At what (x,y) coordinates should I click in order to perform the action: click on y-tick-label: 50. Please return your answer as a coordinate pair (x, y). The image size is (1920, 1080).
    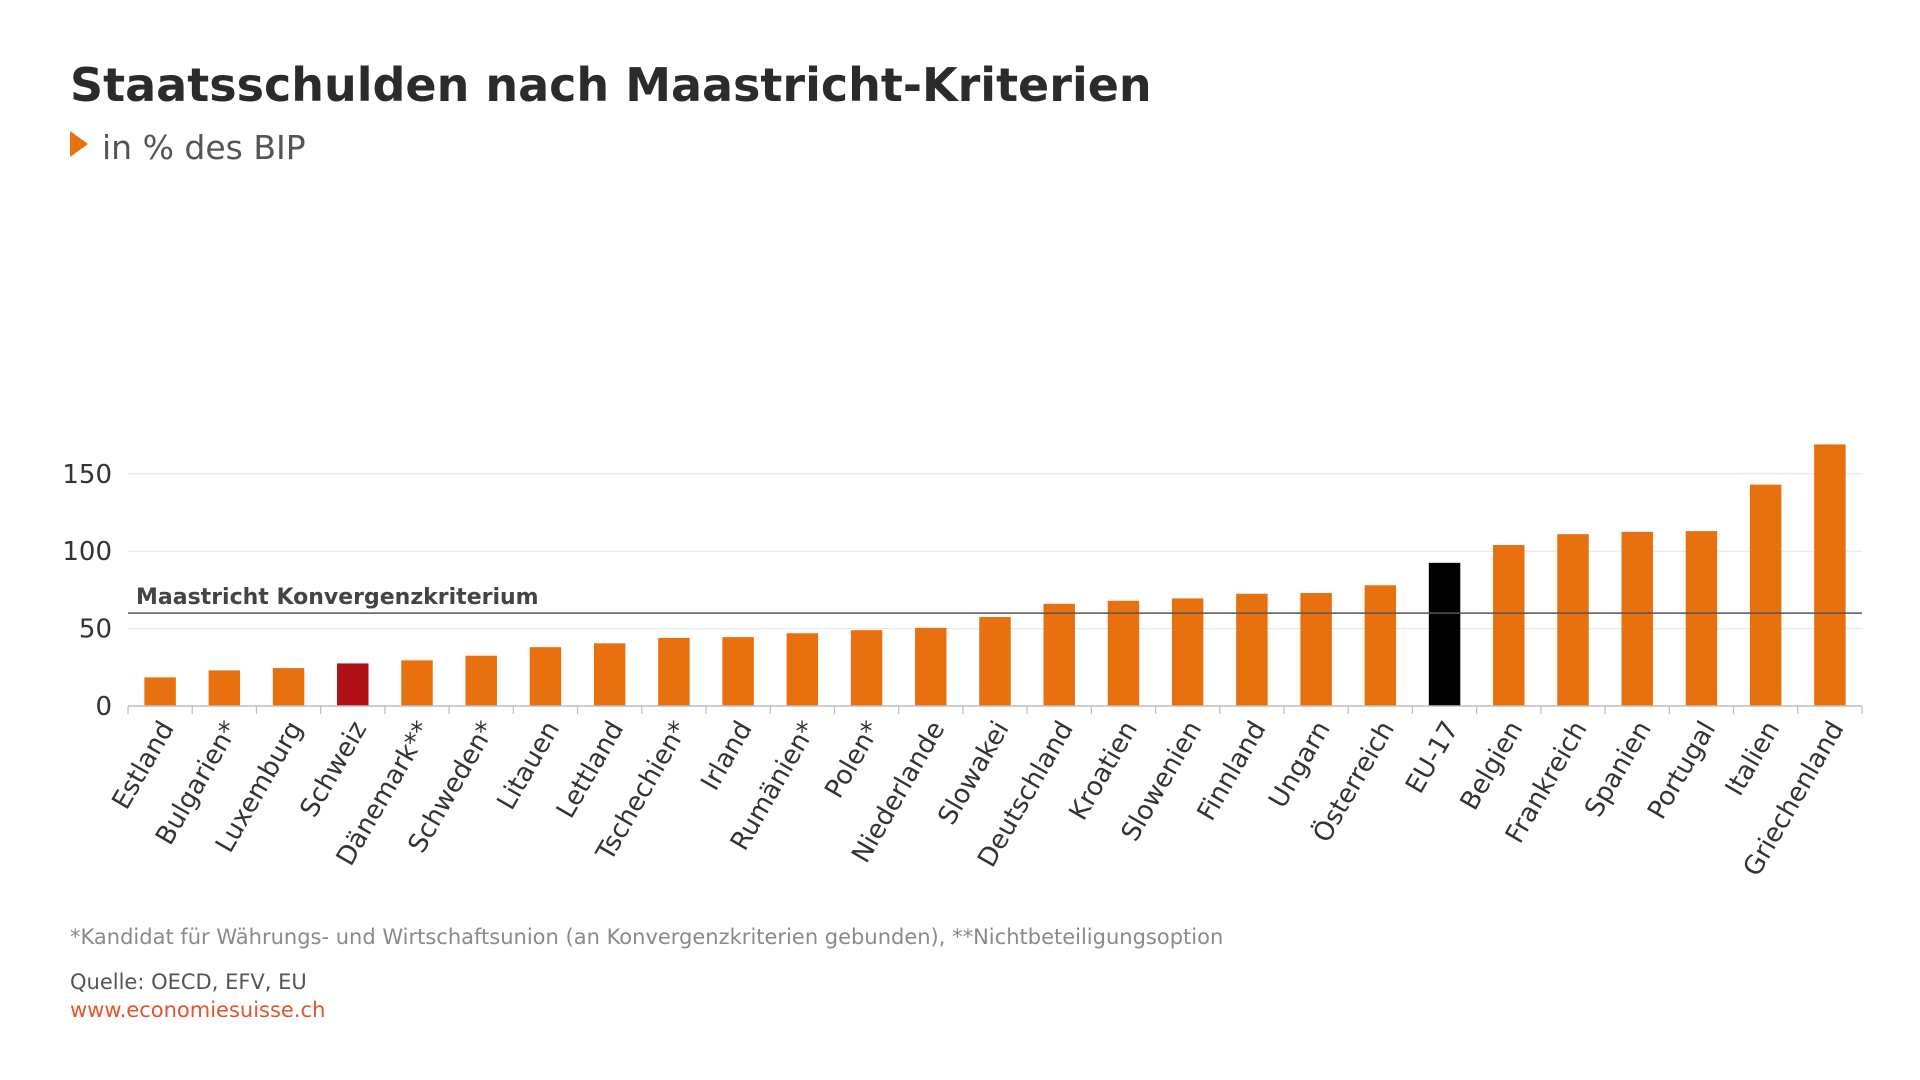
    Looking at the image, I should click on (95, 630).